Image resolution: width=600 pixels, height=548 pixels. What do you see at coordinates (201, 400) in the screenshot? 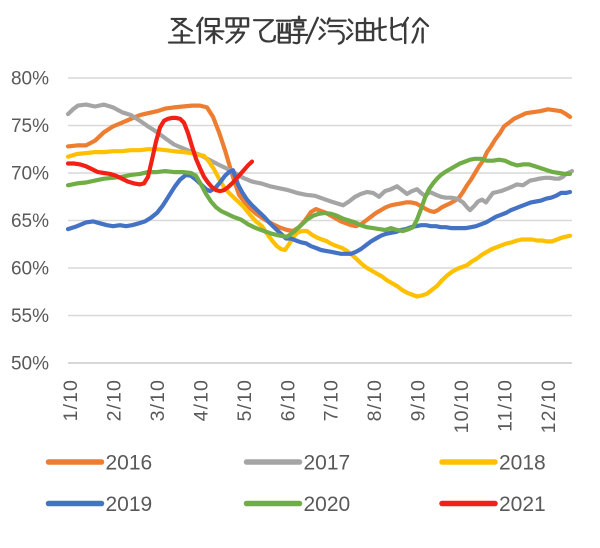
I see `svg-text: 4/10` at bounding box center [201, 400].